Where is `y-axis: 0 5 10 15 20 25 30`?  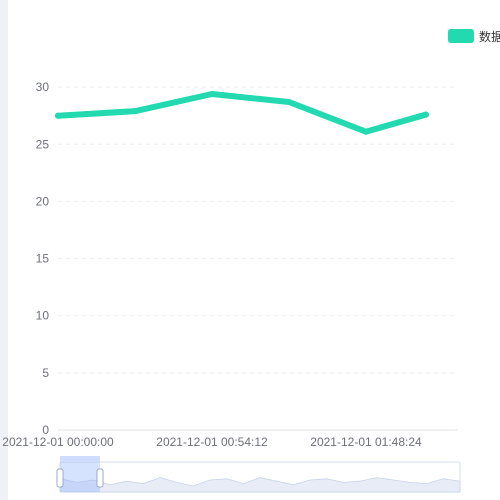 y-axis: 0 5 10 15 20 25 30 is located at coordinates (43, 258).